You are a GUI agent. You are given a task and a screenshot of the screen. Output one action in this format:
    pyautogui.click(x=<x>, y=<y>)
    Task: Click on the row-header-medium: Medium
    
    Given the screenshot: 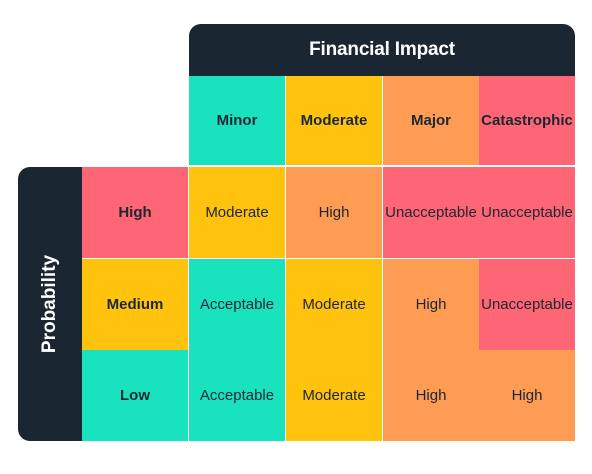 What is the action you would take?
    pyautogui.click(x=135, y=304)
    